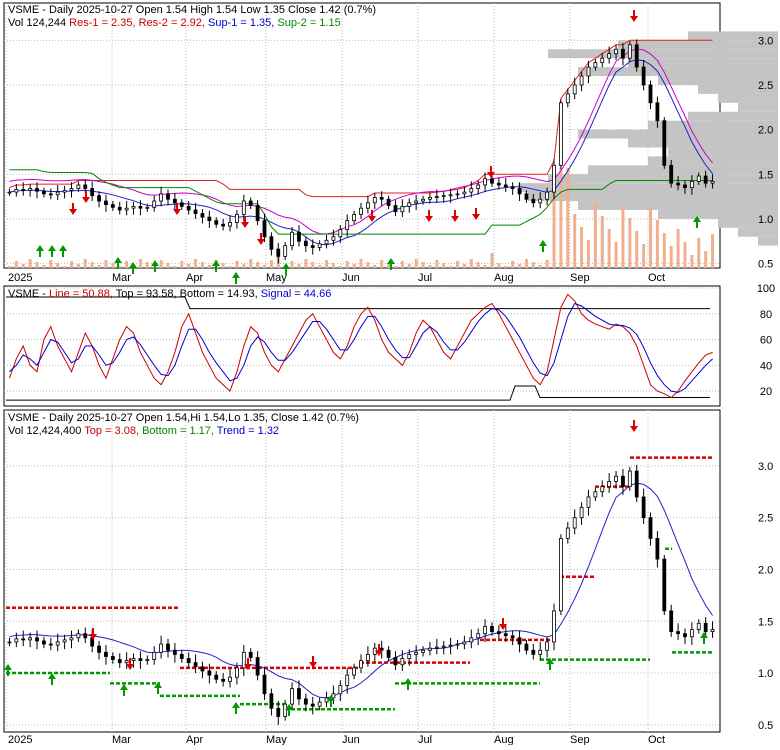  What do you see at coordinates (765, 570) in the screenshot?
I see `trend-y-tick-label: 2.0` at bounding box center [765, 570].